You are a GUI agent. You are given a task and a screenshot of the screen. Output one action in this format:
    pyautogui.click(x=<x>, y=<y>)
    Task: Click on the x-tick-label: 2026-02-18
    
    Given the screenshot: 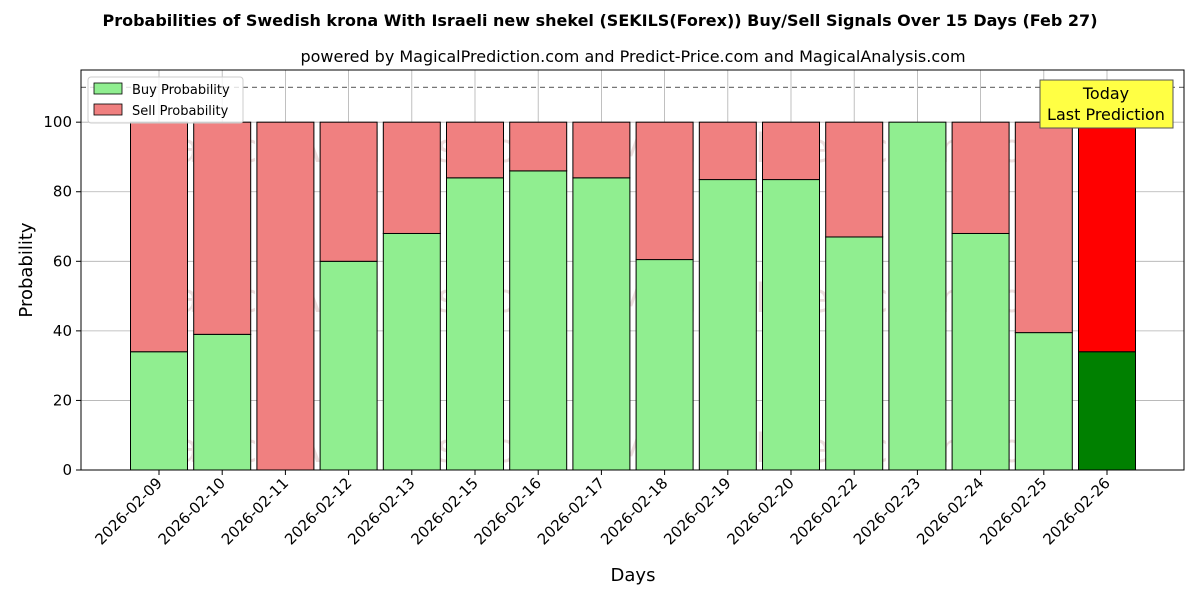 What is the action you would take?
    pyautogui.click(x=634, y=511)
    